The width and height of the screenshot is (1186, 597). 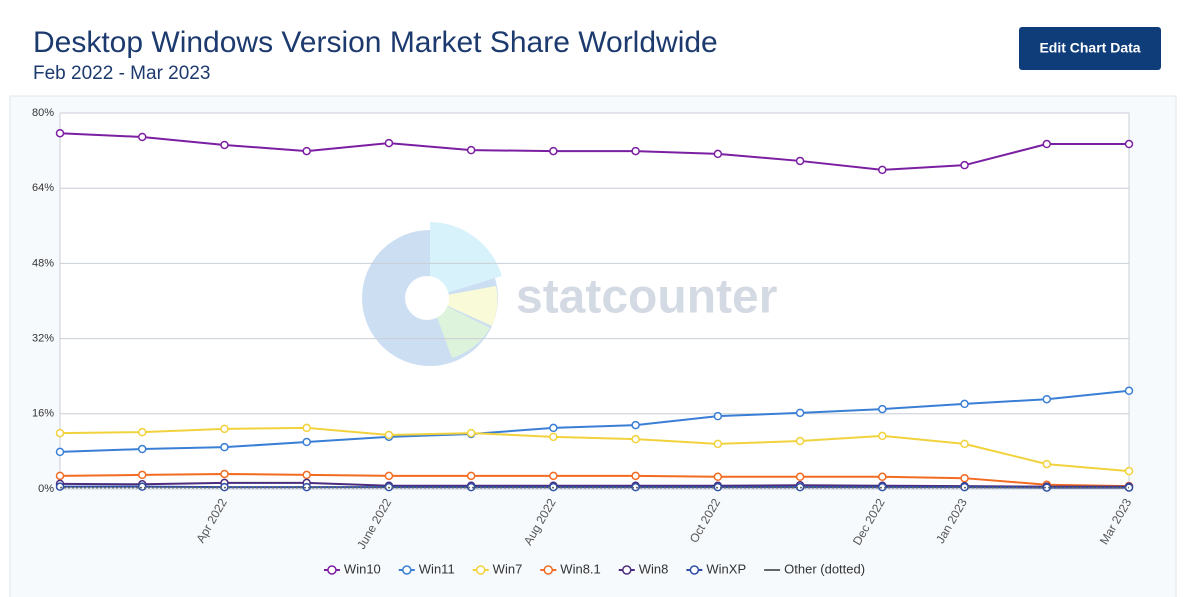 What do you see at coordinates (43, 113) in the screenshot?
I see `y-tick-label: 80%` at bounding box center [43, 113].